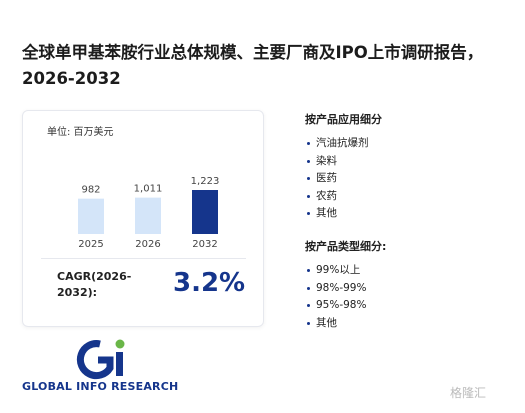 The height and width of the screenshot is (413, 525). I want to click on category-label: 2032, so click(204, 244).